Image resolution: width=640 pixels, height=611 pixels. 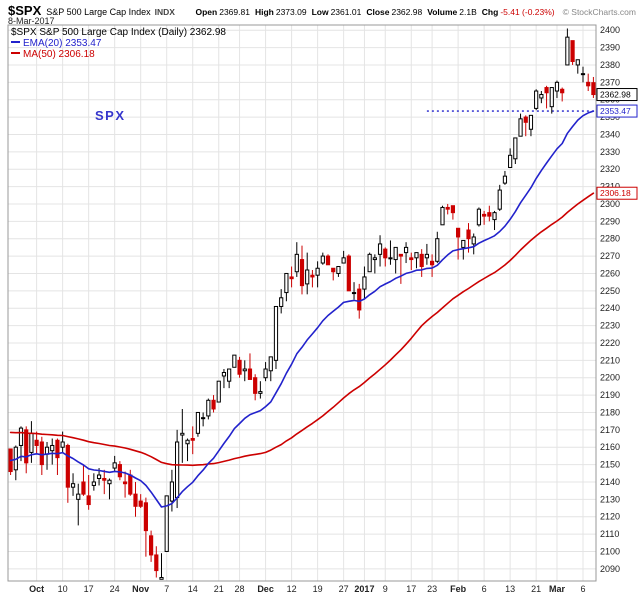 I want to click on svg-text: 14, so click(x=193, y=589).